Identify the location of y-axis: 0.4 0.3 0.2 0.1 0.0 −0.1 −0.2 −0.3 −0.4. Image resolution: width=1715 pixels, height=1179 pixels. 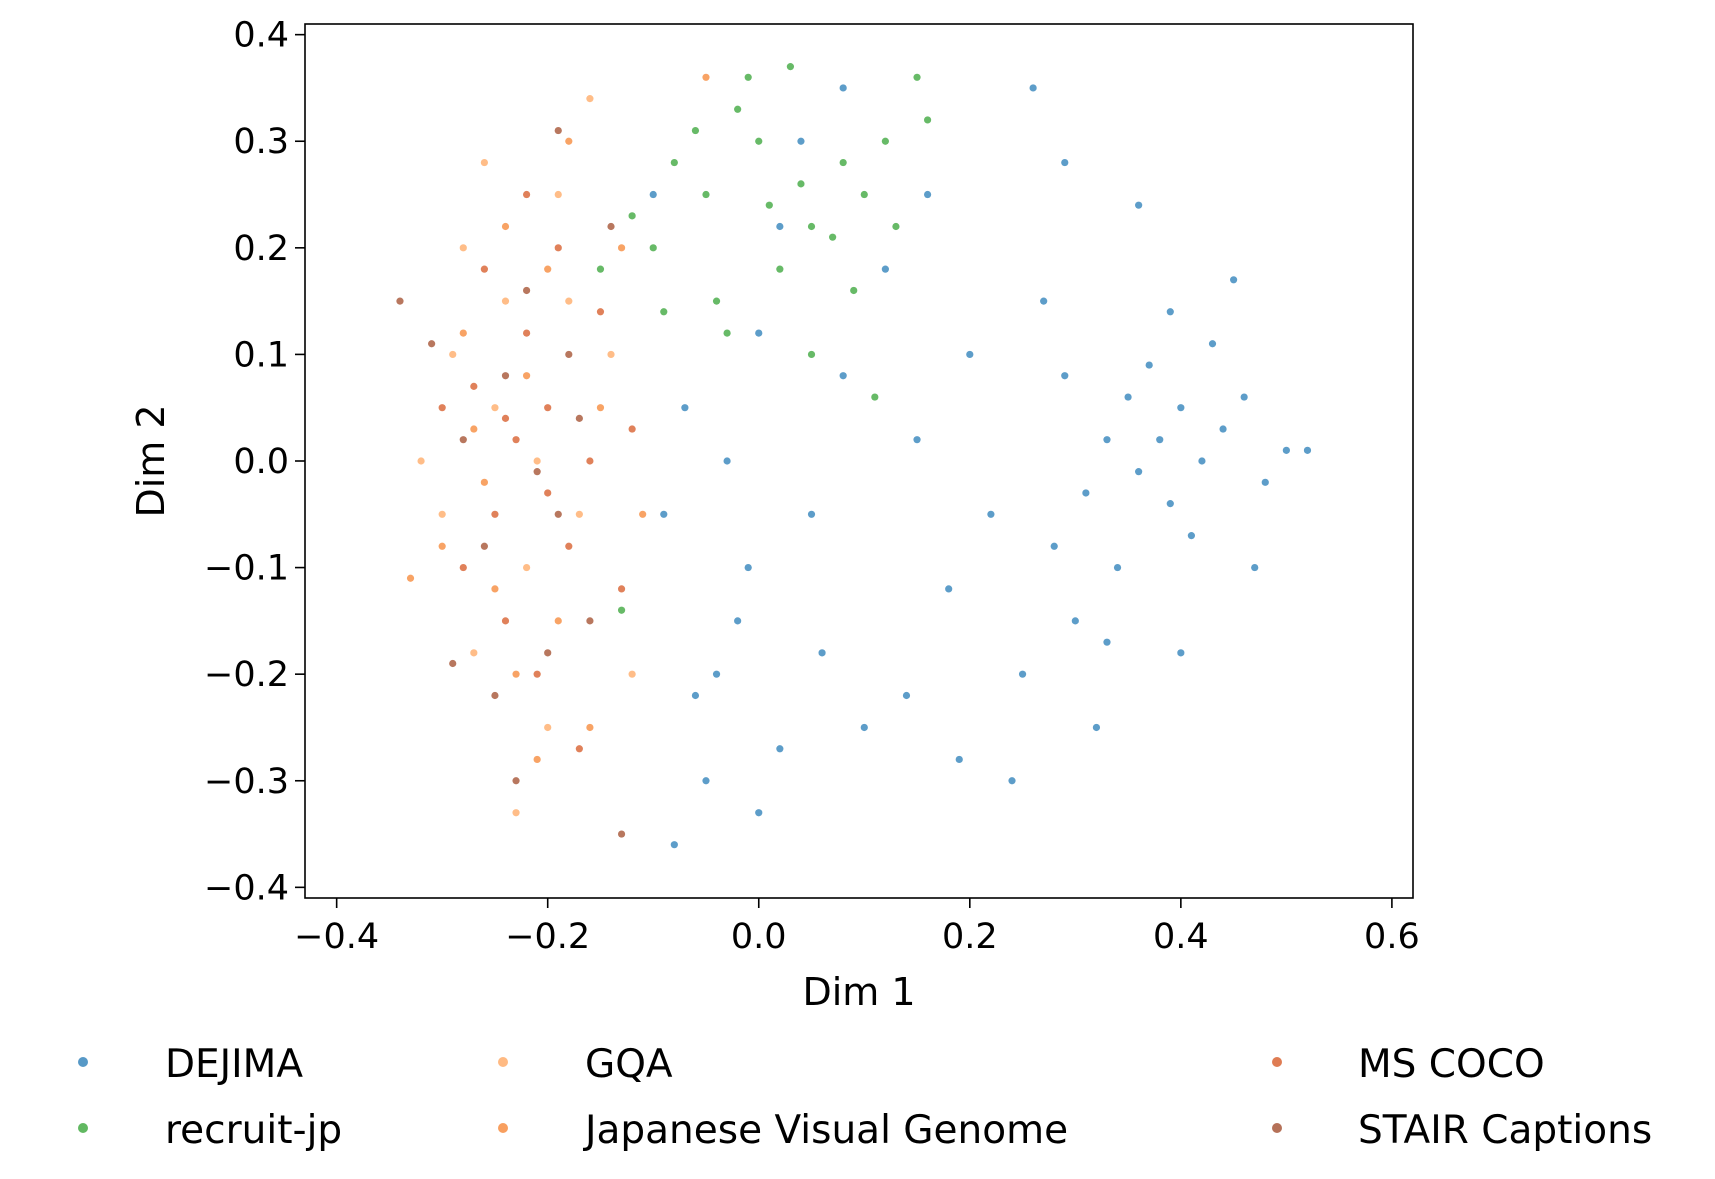
(254, 462).